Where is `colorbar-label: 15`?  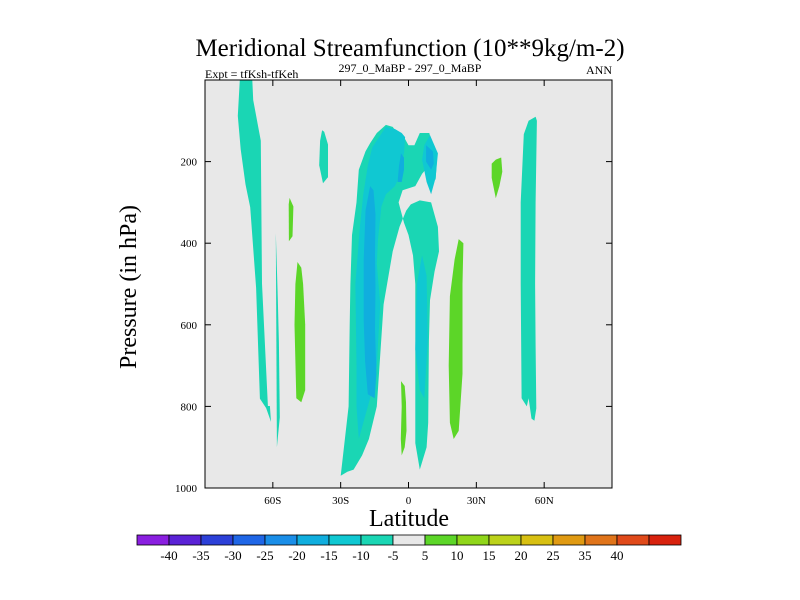 colorbar-label: 15 is located at coordinates (489, 555).